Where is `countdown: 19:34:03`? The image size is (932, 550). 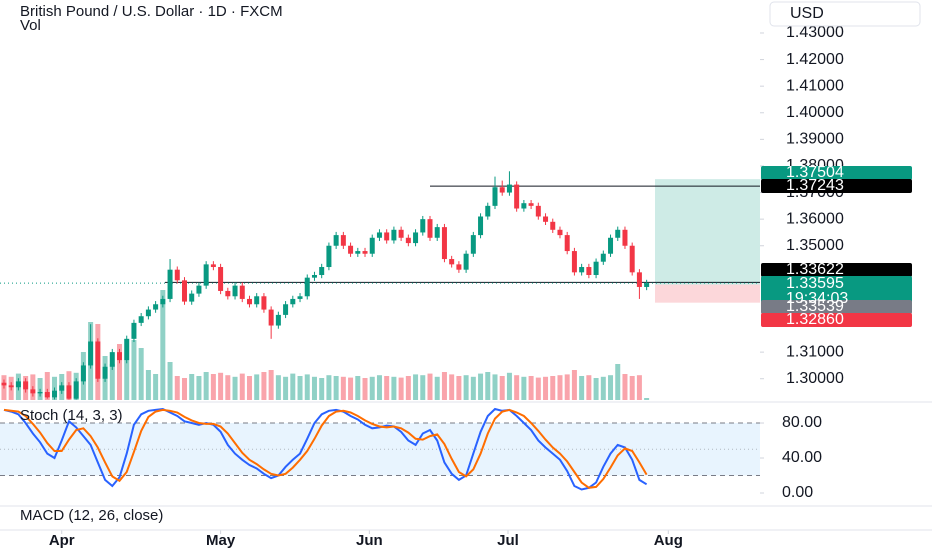
countdown: 19:34:03 is located at coordinates (817, 298).